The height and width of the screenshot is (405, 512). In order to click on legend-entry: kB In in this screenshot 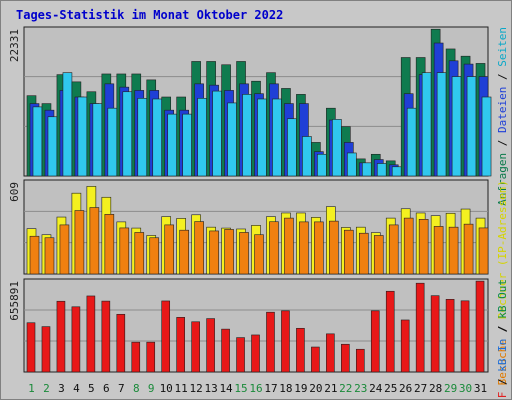, I will do `click(502, 355)`.